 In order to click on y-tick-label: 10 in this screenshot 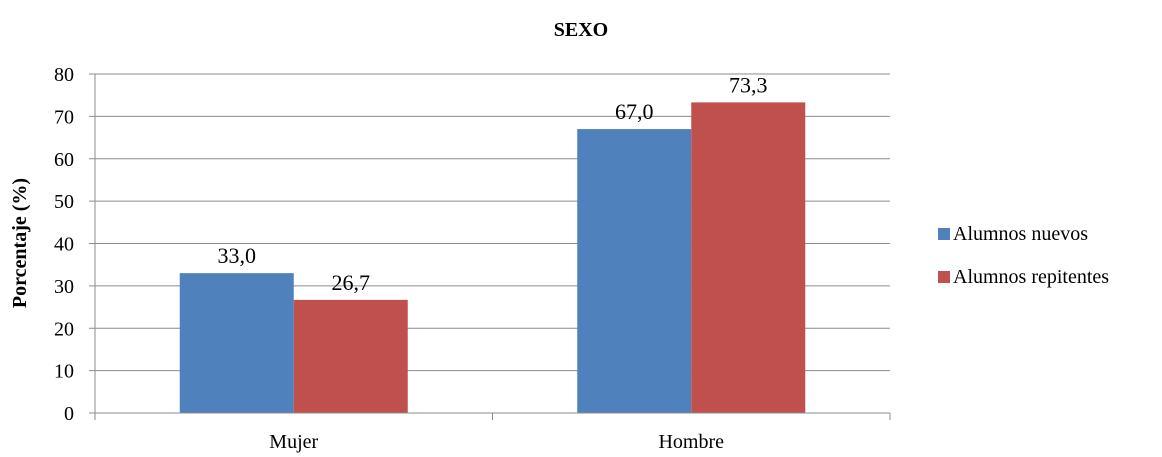, I will do `click(64, 372)`.